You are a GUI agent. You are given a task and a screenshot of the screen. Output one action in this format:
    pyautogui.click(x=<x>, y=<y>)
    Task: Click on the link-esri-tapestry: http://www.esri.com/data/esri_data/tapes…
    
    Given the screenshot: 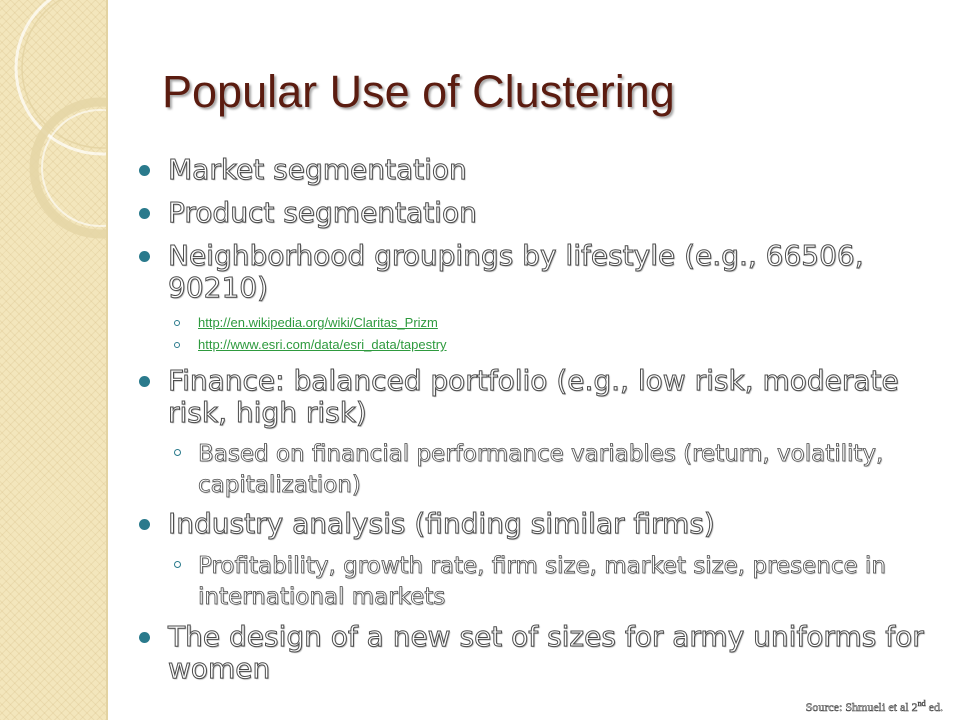 What is the action you would take?
    pyautogui.click(x=322, y=344)
    